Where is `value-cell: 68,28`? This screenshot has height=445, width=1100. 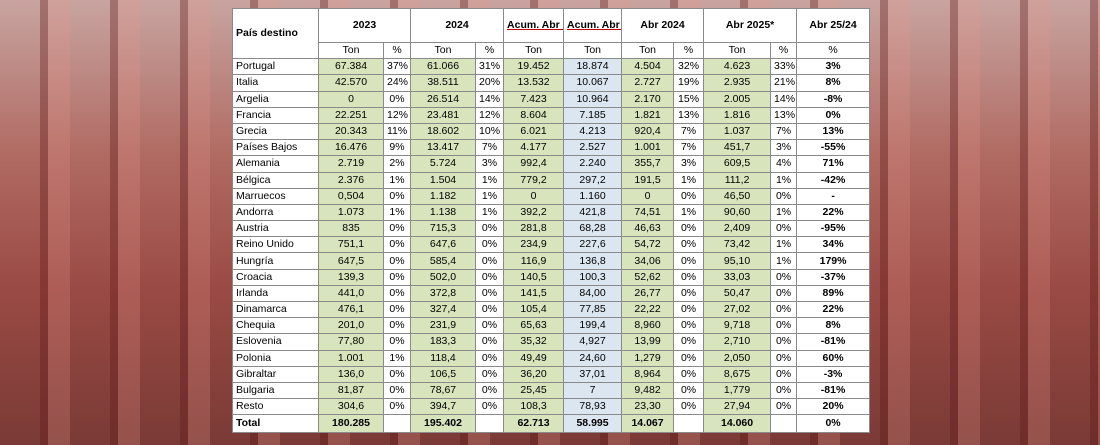
value-cell: 68,28 is located at coordinates (593, 229).